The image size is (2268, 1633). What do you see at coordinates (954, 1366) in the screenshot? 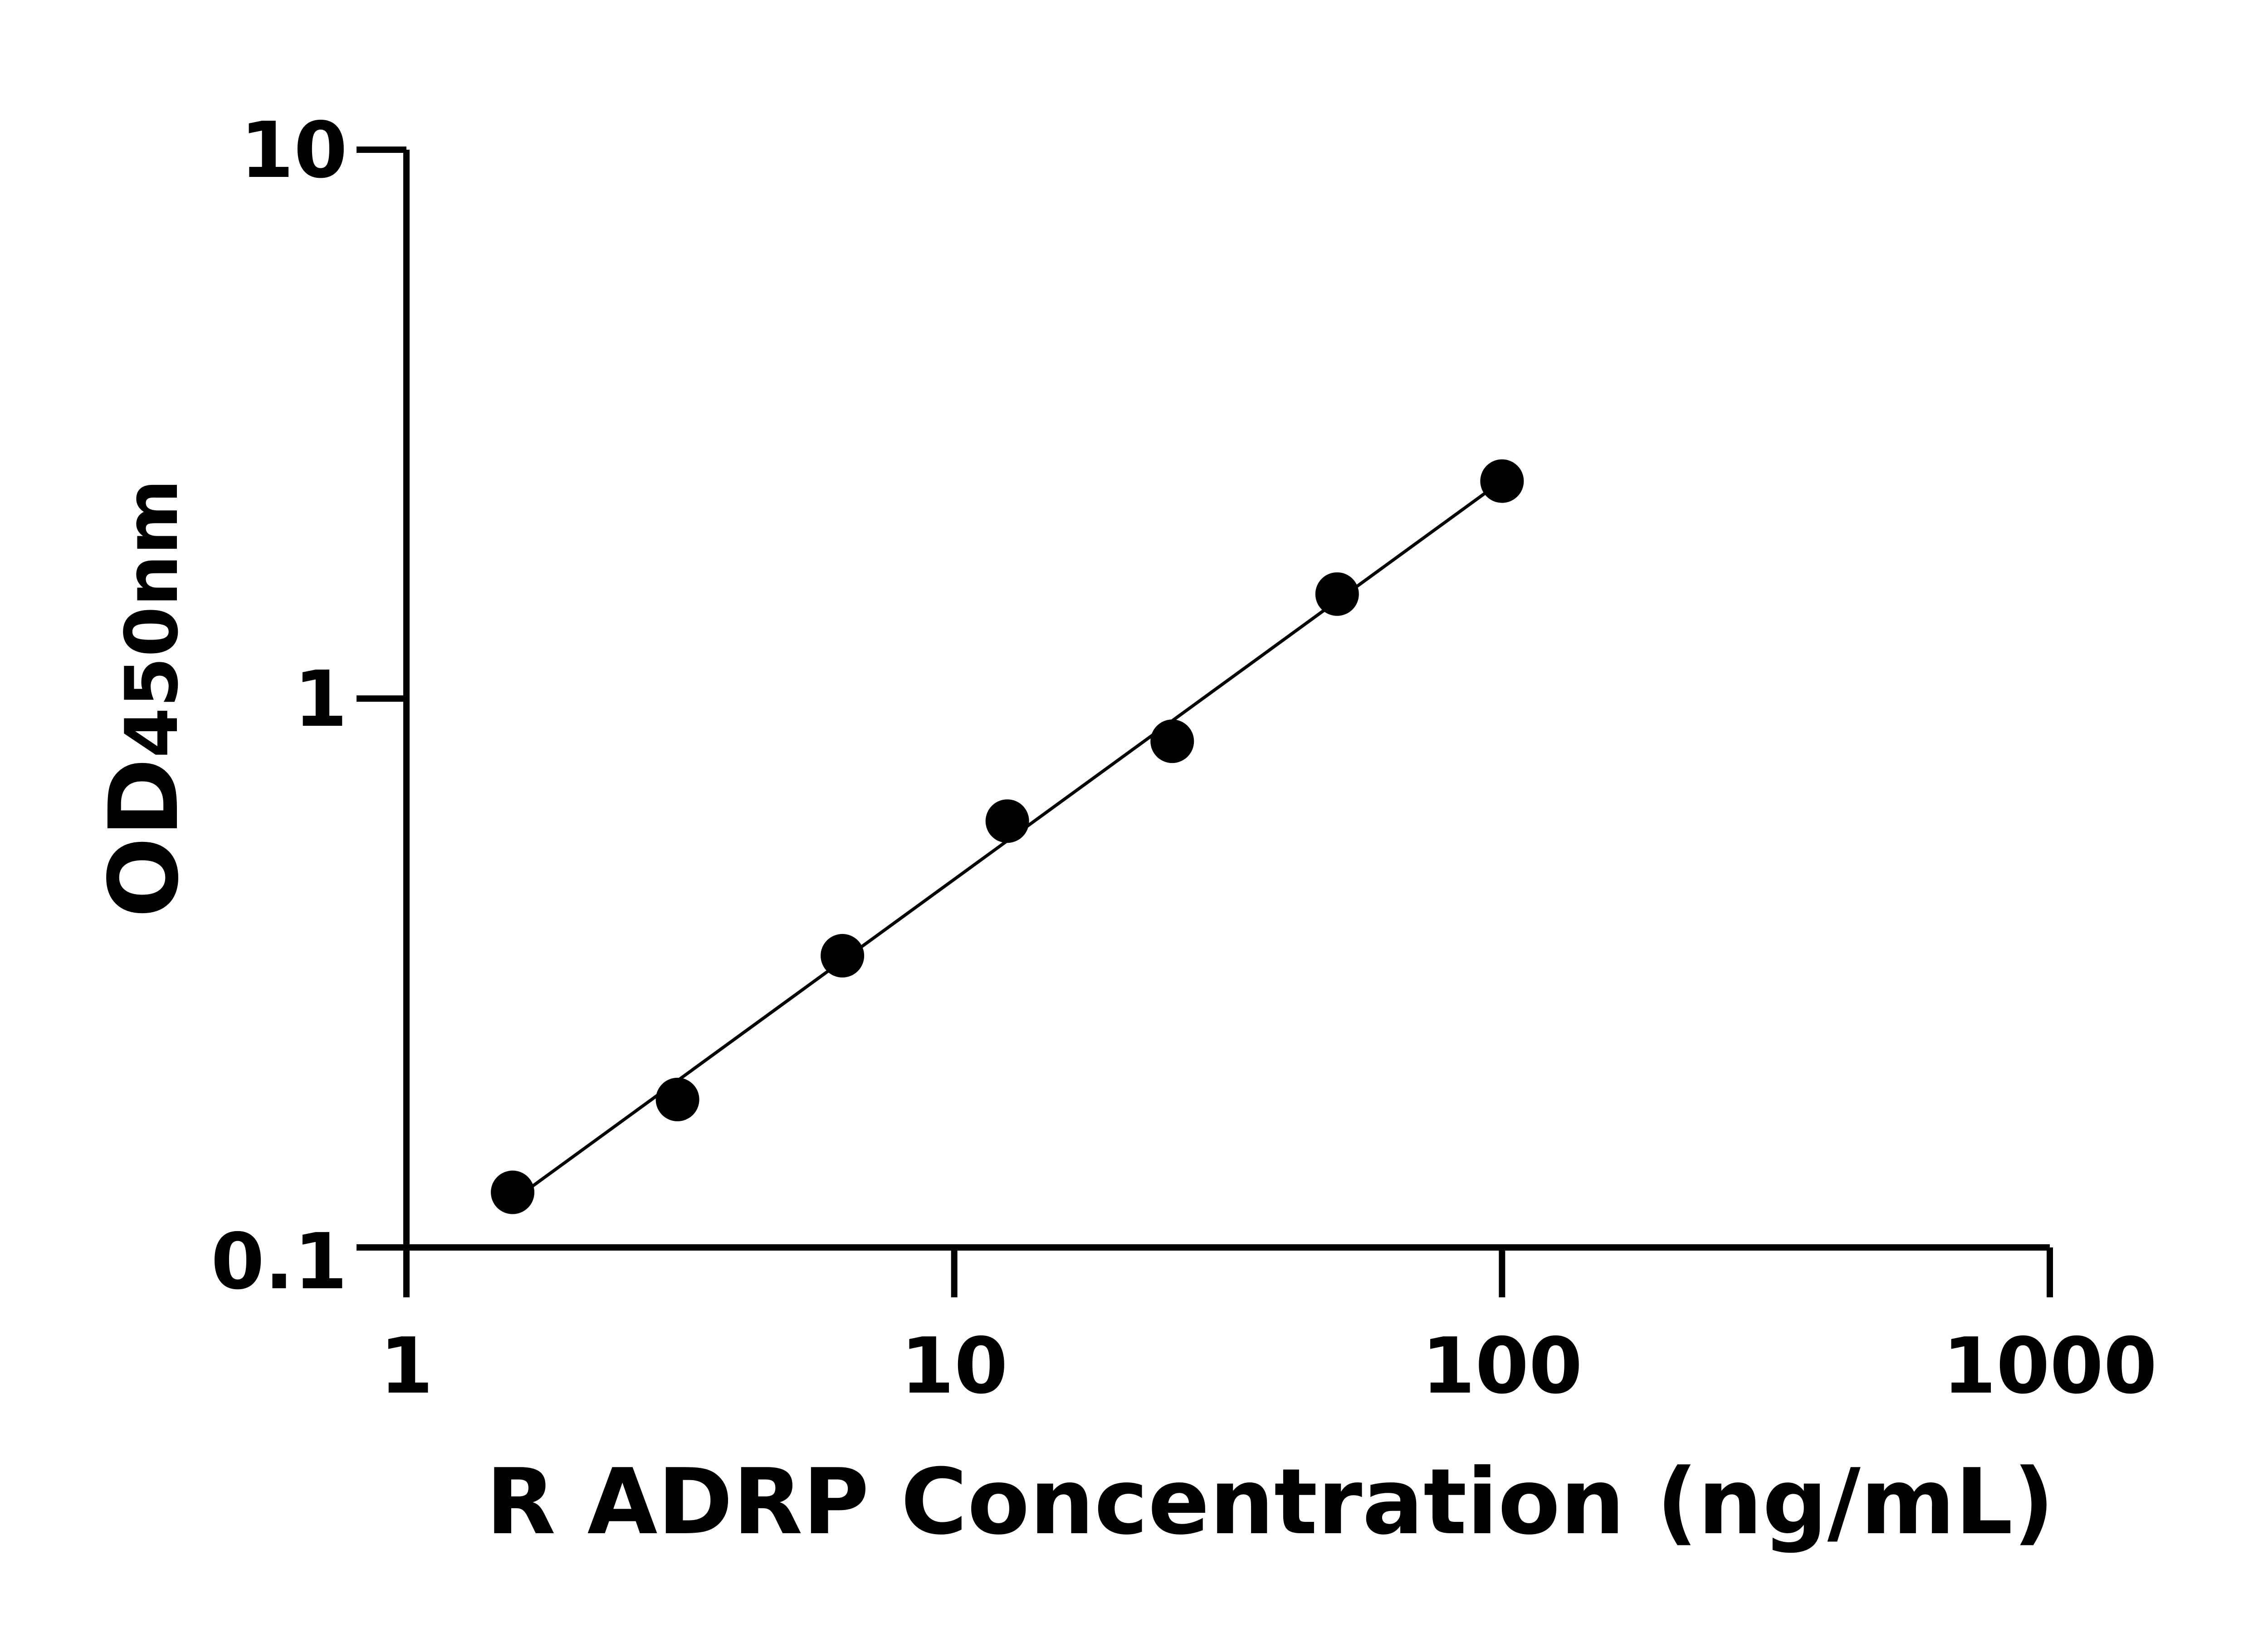
I see `x-tick-label: 10` at bounding box center [954, 1366].